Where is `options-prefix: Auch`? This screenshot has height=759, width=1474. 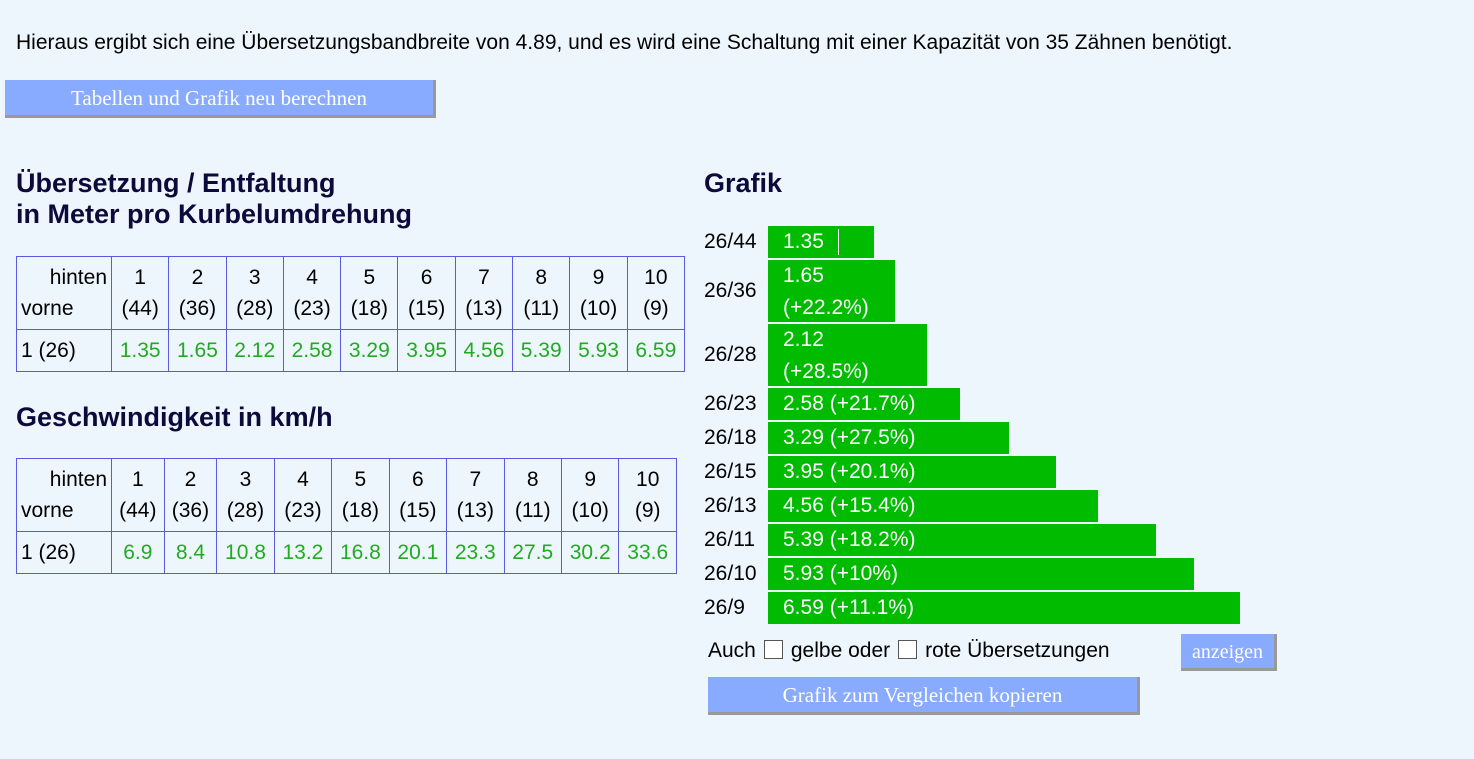 options-prefix: Auch is located at coordinates (732, 650).